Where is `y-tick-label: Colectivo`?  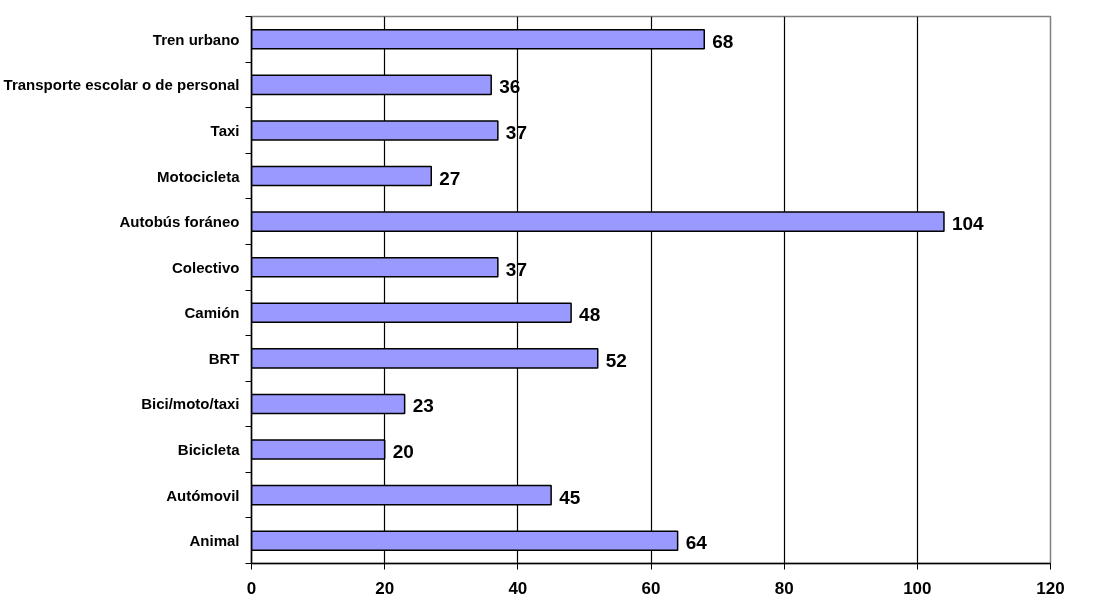
y-tick-label: Colectivo is located at coordinates (205, 267).